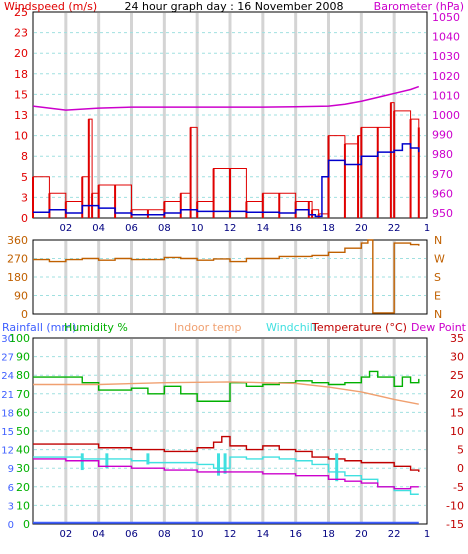 The width and height of the screenshot is (468, 554). What do you see at coordinates (442, 174) in the screenshot?
I see `barometer-tick-label: 970` at bounding box center [442, 174].